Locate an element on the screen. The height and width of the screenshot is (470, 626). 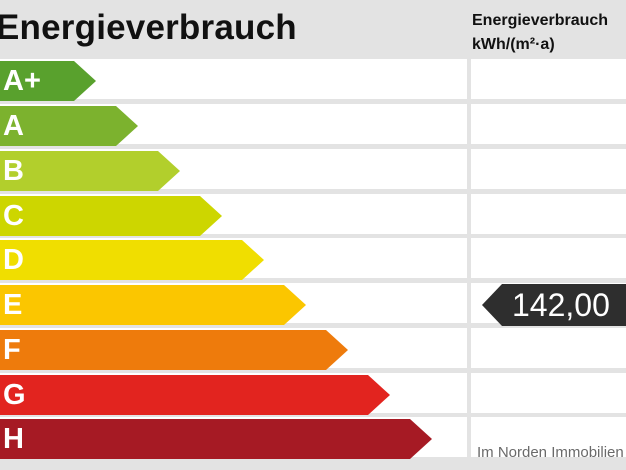
class-arrow-a-plus: A+ is located at coordinates (48, 81).